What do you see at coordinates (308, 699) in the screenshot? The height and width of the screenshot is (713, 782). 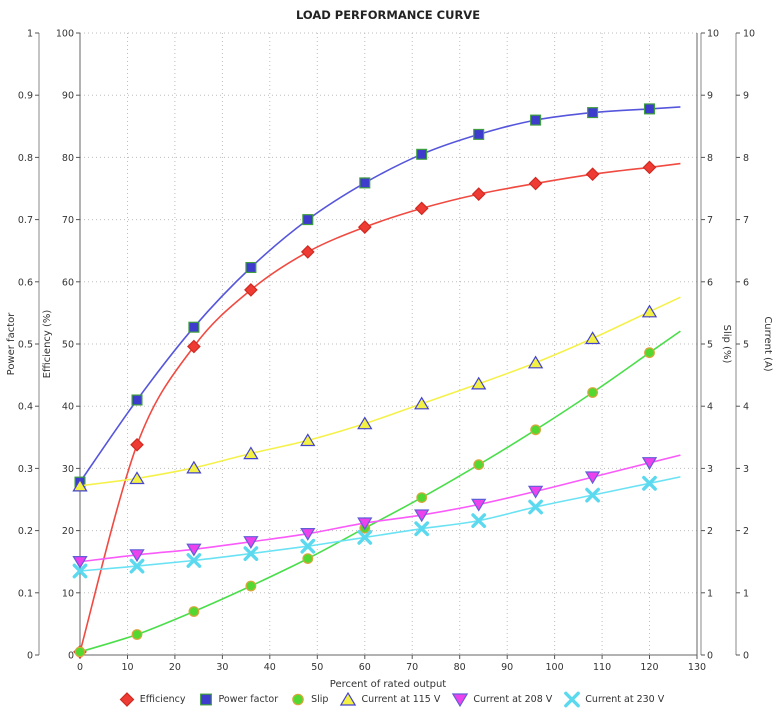 I see `legend-item-slip: Slip` at bounding box center [308, 699].